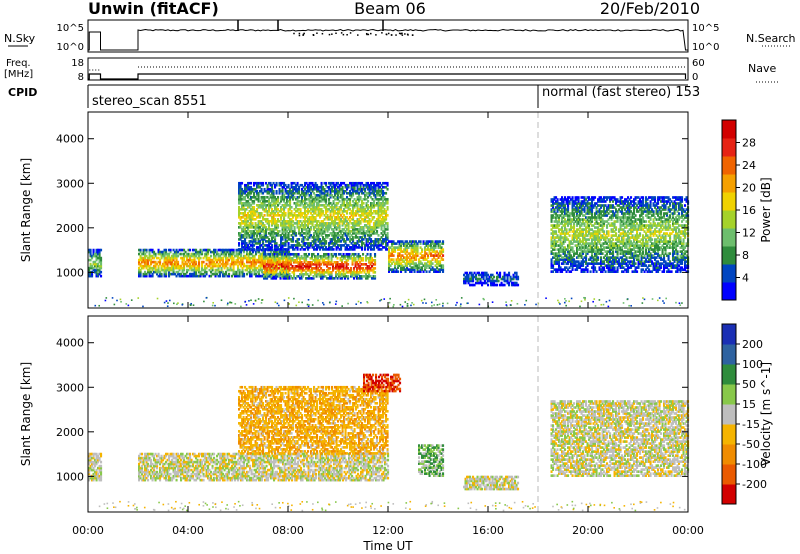 Image resolution: width=800 pixels, height=554 pixels. Describe the element at coordinates (388, 35) in the screenshot. I see `noise-trace` at that location.